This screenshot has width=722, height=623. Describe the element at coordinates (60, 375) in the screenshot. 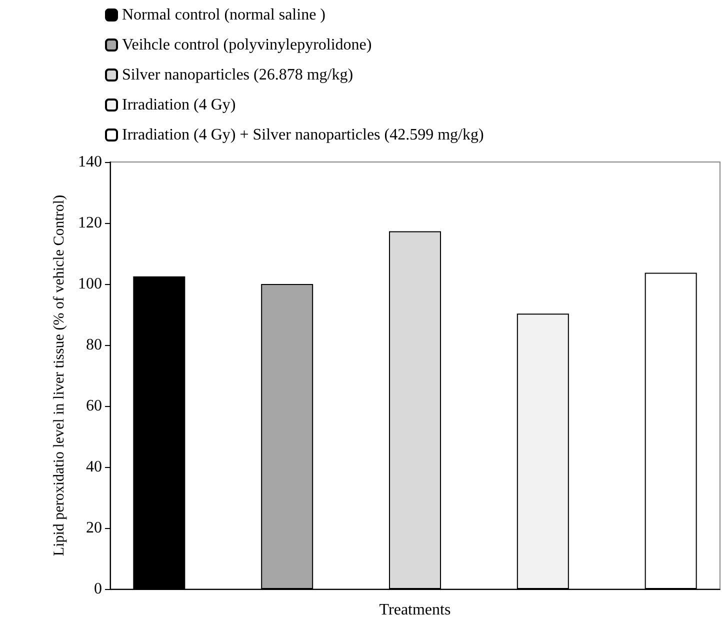

I see `y-axis-title: Lipid peroxidatio level in liver tissue (% of vehicle Control)` at that location.